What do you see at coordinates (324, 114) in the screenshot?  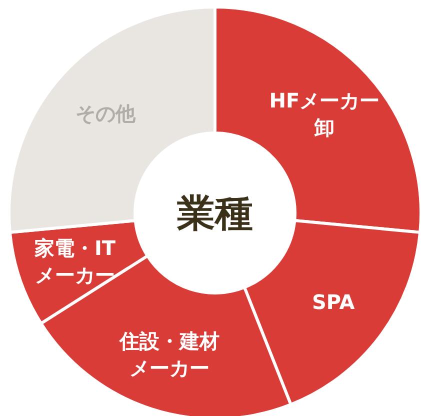 I see `slice-label: HFメーカー卸` at bounding box center [324, 114].